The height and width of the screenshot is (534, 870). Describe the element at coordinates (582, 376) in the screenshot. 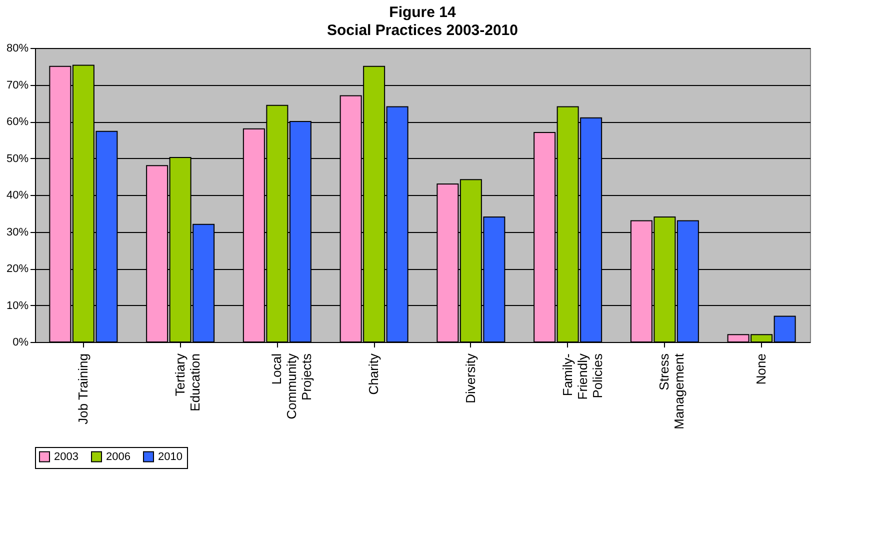

I see `x-tick-label: Family- Friendly Policies` at that location.